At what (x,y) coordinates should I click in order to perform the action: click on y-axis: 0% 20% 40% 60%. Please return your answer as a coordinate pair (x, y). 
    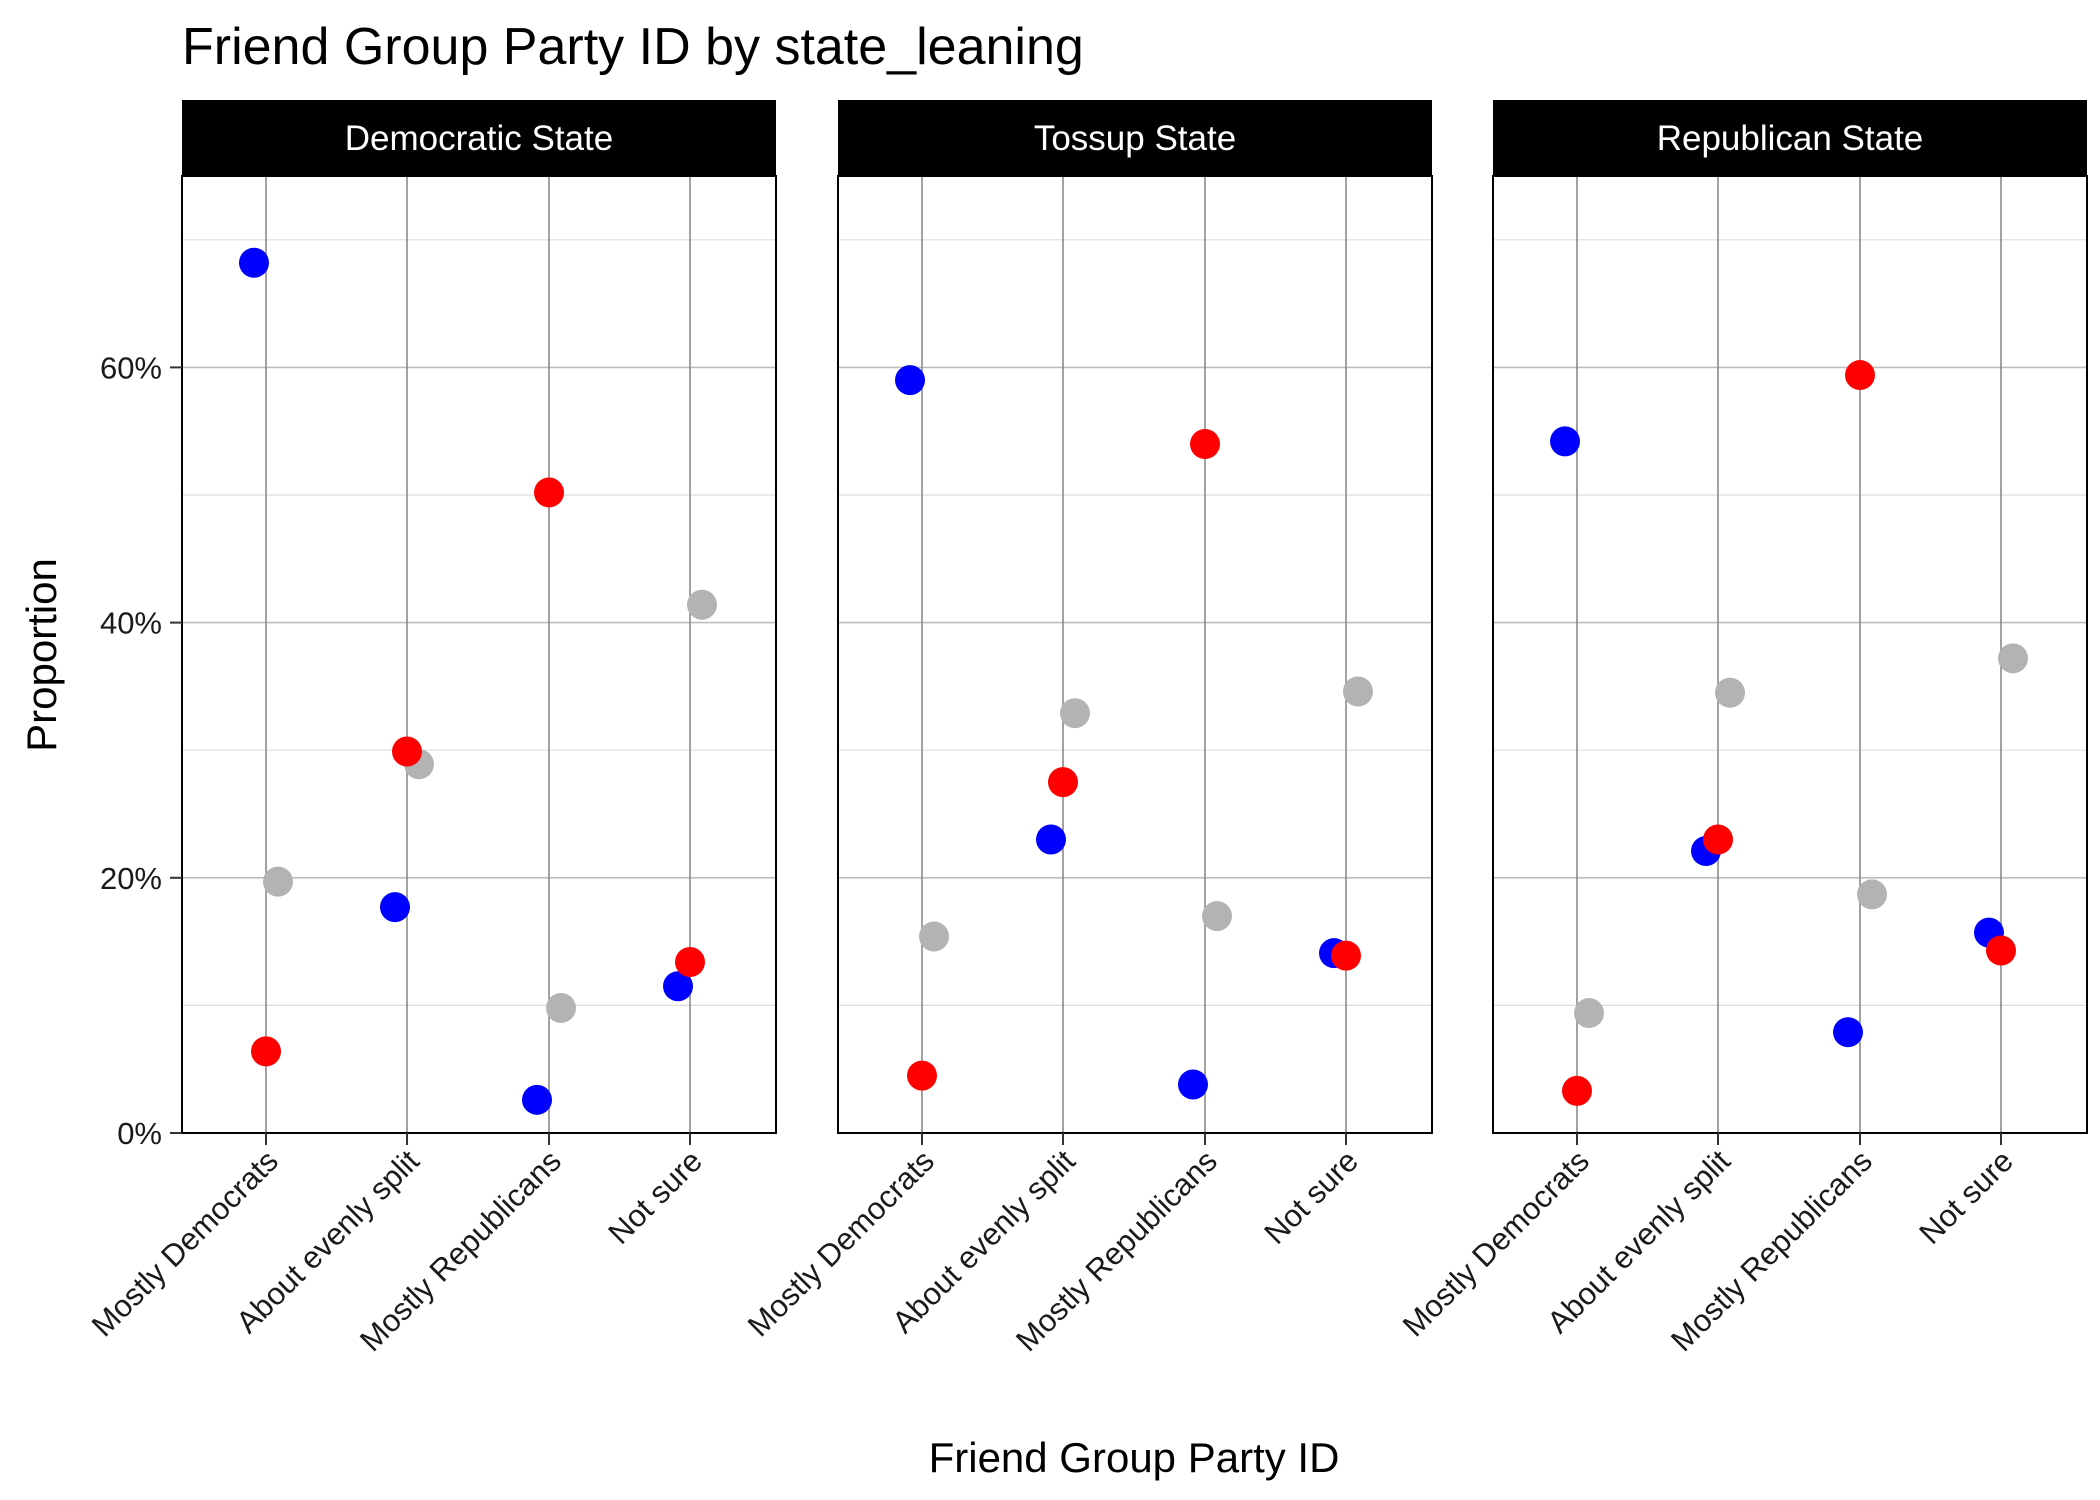
    Looking at the image, I should click on (141, 750).